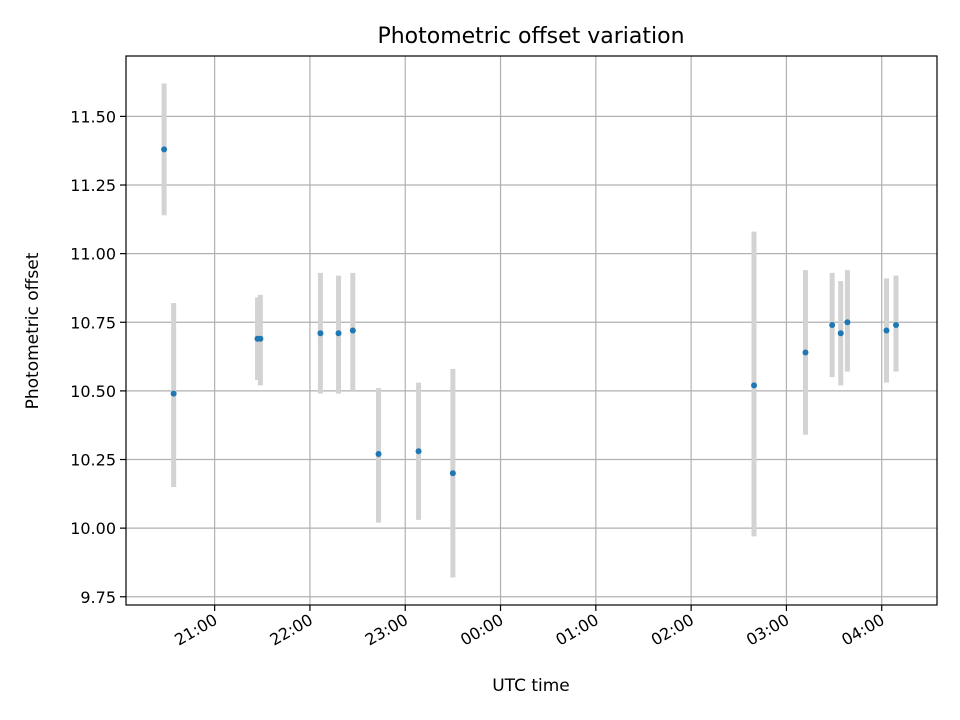 The height and width of the screenshot is (720, 960). What do you see at coordinates (531, 686) in the screenshot?
I see `x-axis-label: UTC time` at bounding box center [531, 686].